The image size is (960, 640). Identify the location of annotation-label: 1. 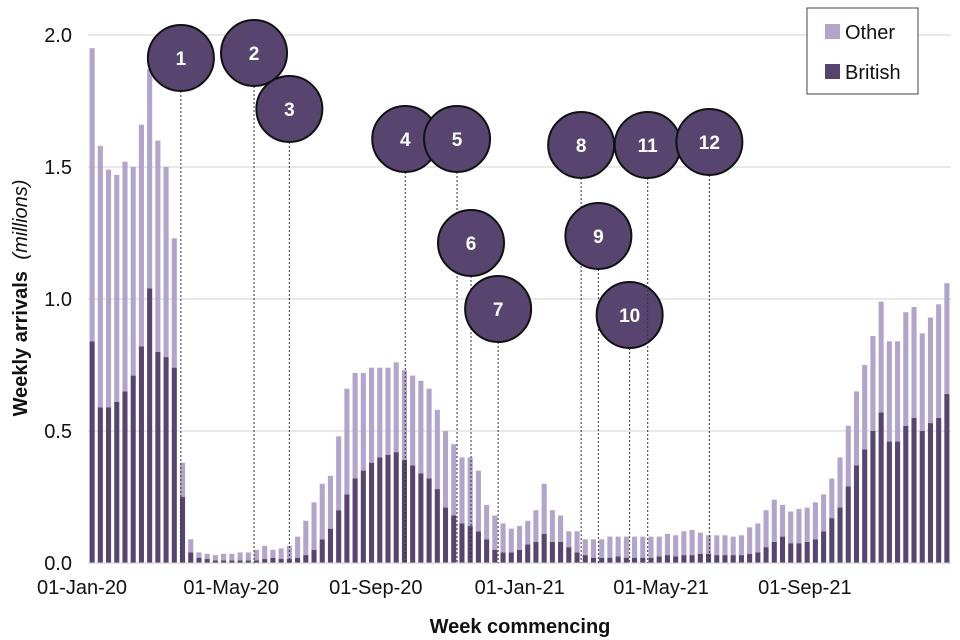
(181, 59).